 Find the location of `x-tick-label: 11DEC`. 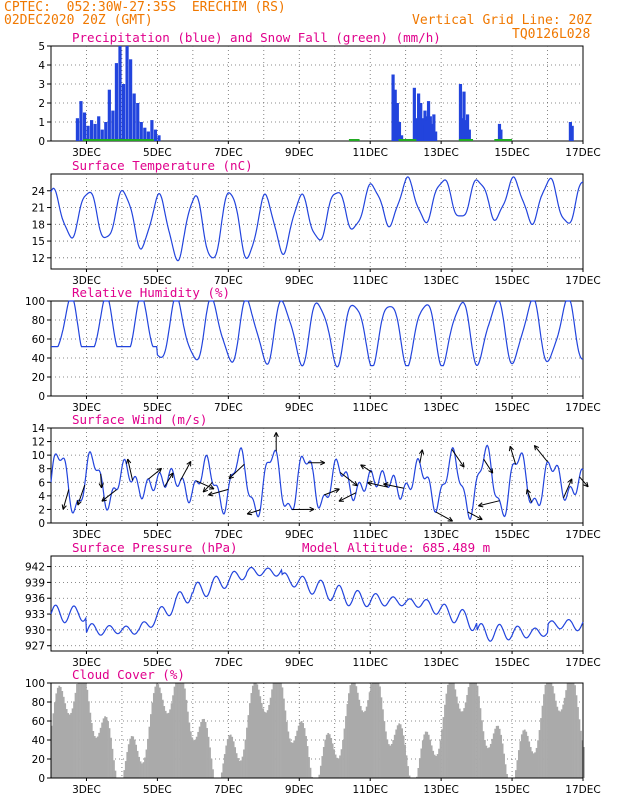

x-tick-label: 11DEC is located at coordinates (369, 408).